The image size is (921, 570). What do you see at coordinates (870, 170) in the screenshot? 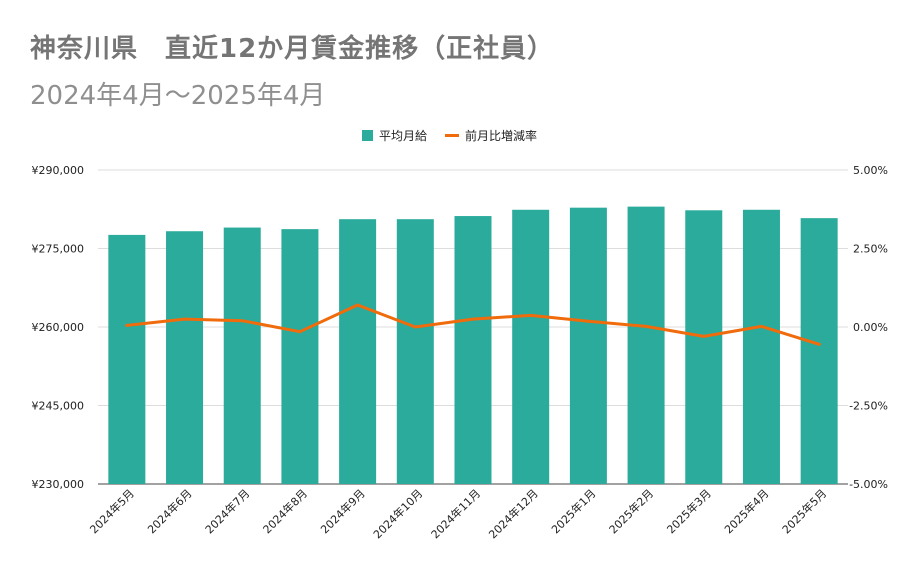
I see `y-right-tick-label: 5.00%` at bounding box center [870, 170].